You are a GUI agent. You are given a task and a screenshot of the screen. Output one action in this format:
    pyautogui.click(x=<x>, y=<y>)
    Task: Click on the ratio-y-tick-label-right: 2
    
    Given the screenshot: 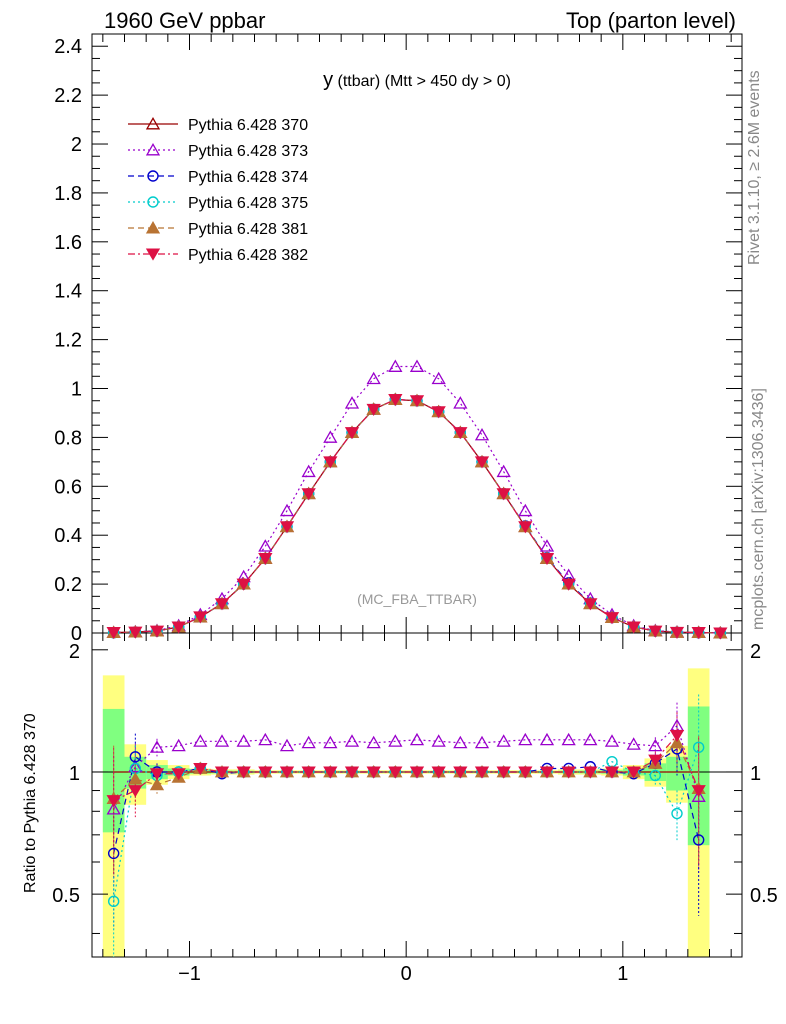 What is the action you would take?
    pyautogui.click(x=755, y=652)
    